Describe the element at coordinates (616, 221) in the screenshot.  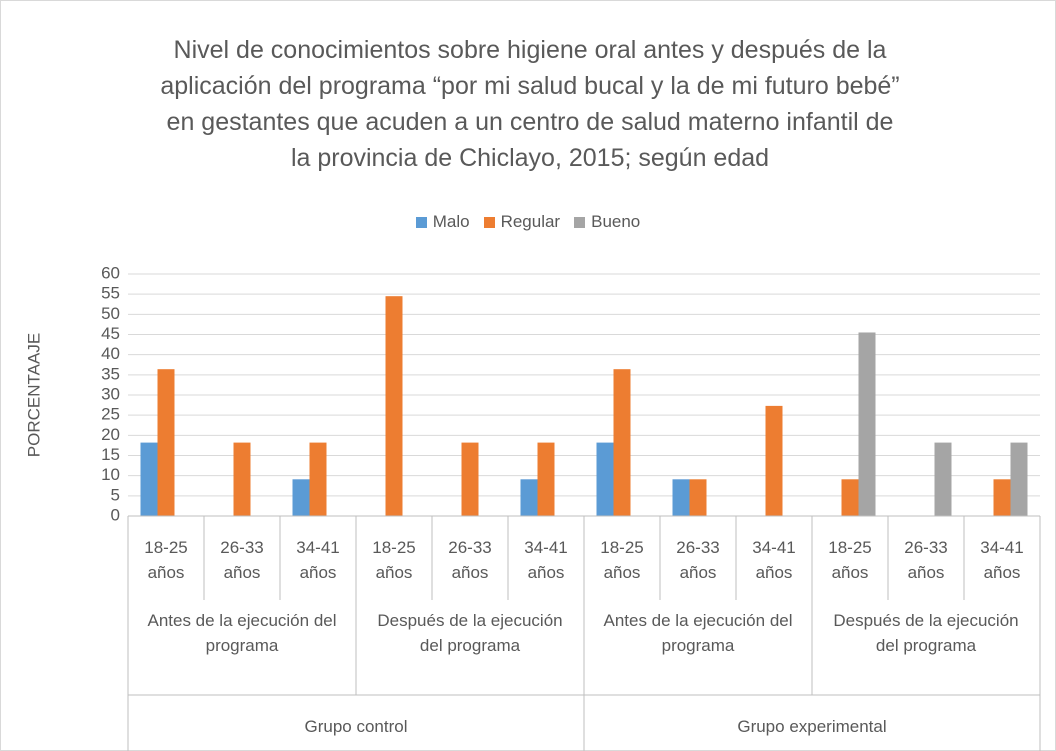
I see `legend-label: Bueno` at that location.